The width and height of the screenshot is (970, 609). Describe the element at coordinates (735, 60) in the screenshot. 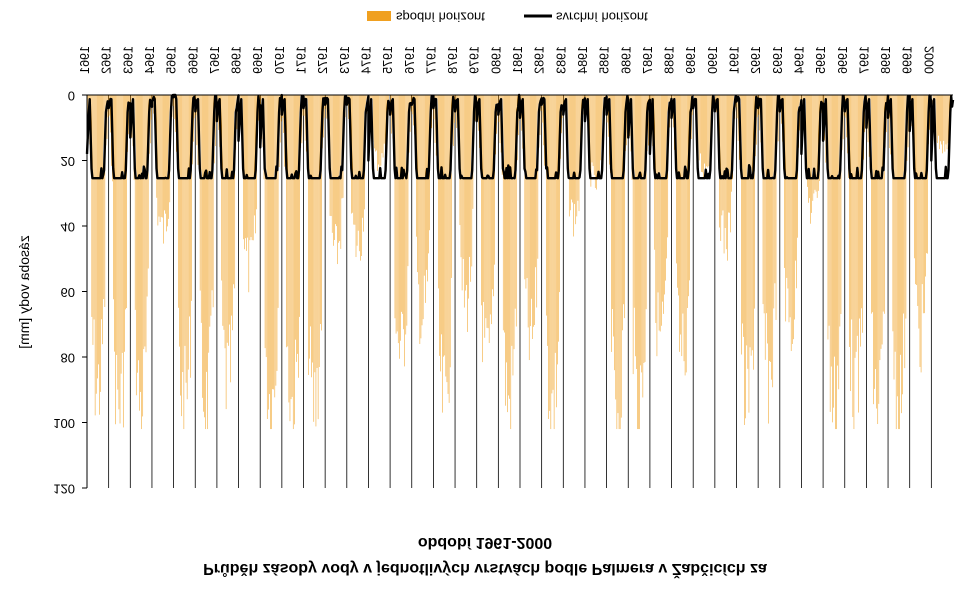

I see `x-year-label: 1991` at that location.